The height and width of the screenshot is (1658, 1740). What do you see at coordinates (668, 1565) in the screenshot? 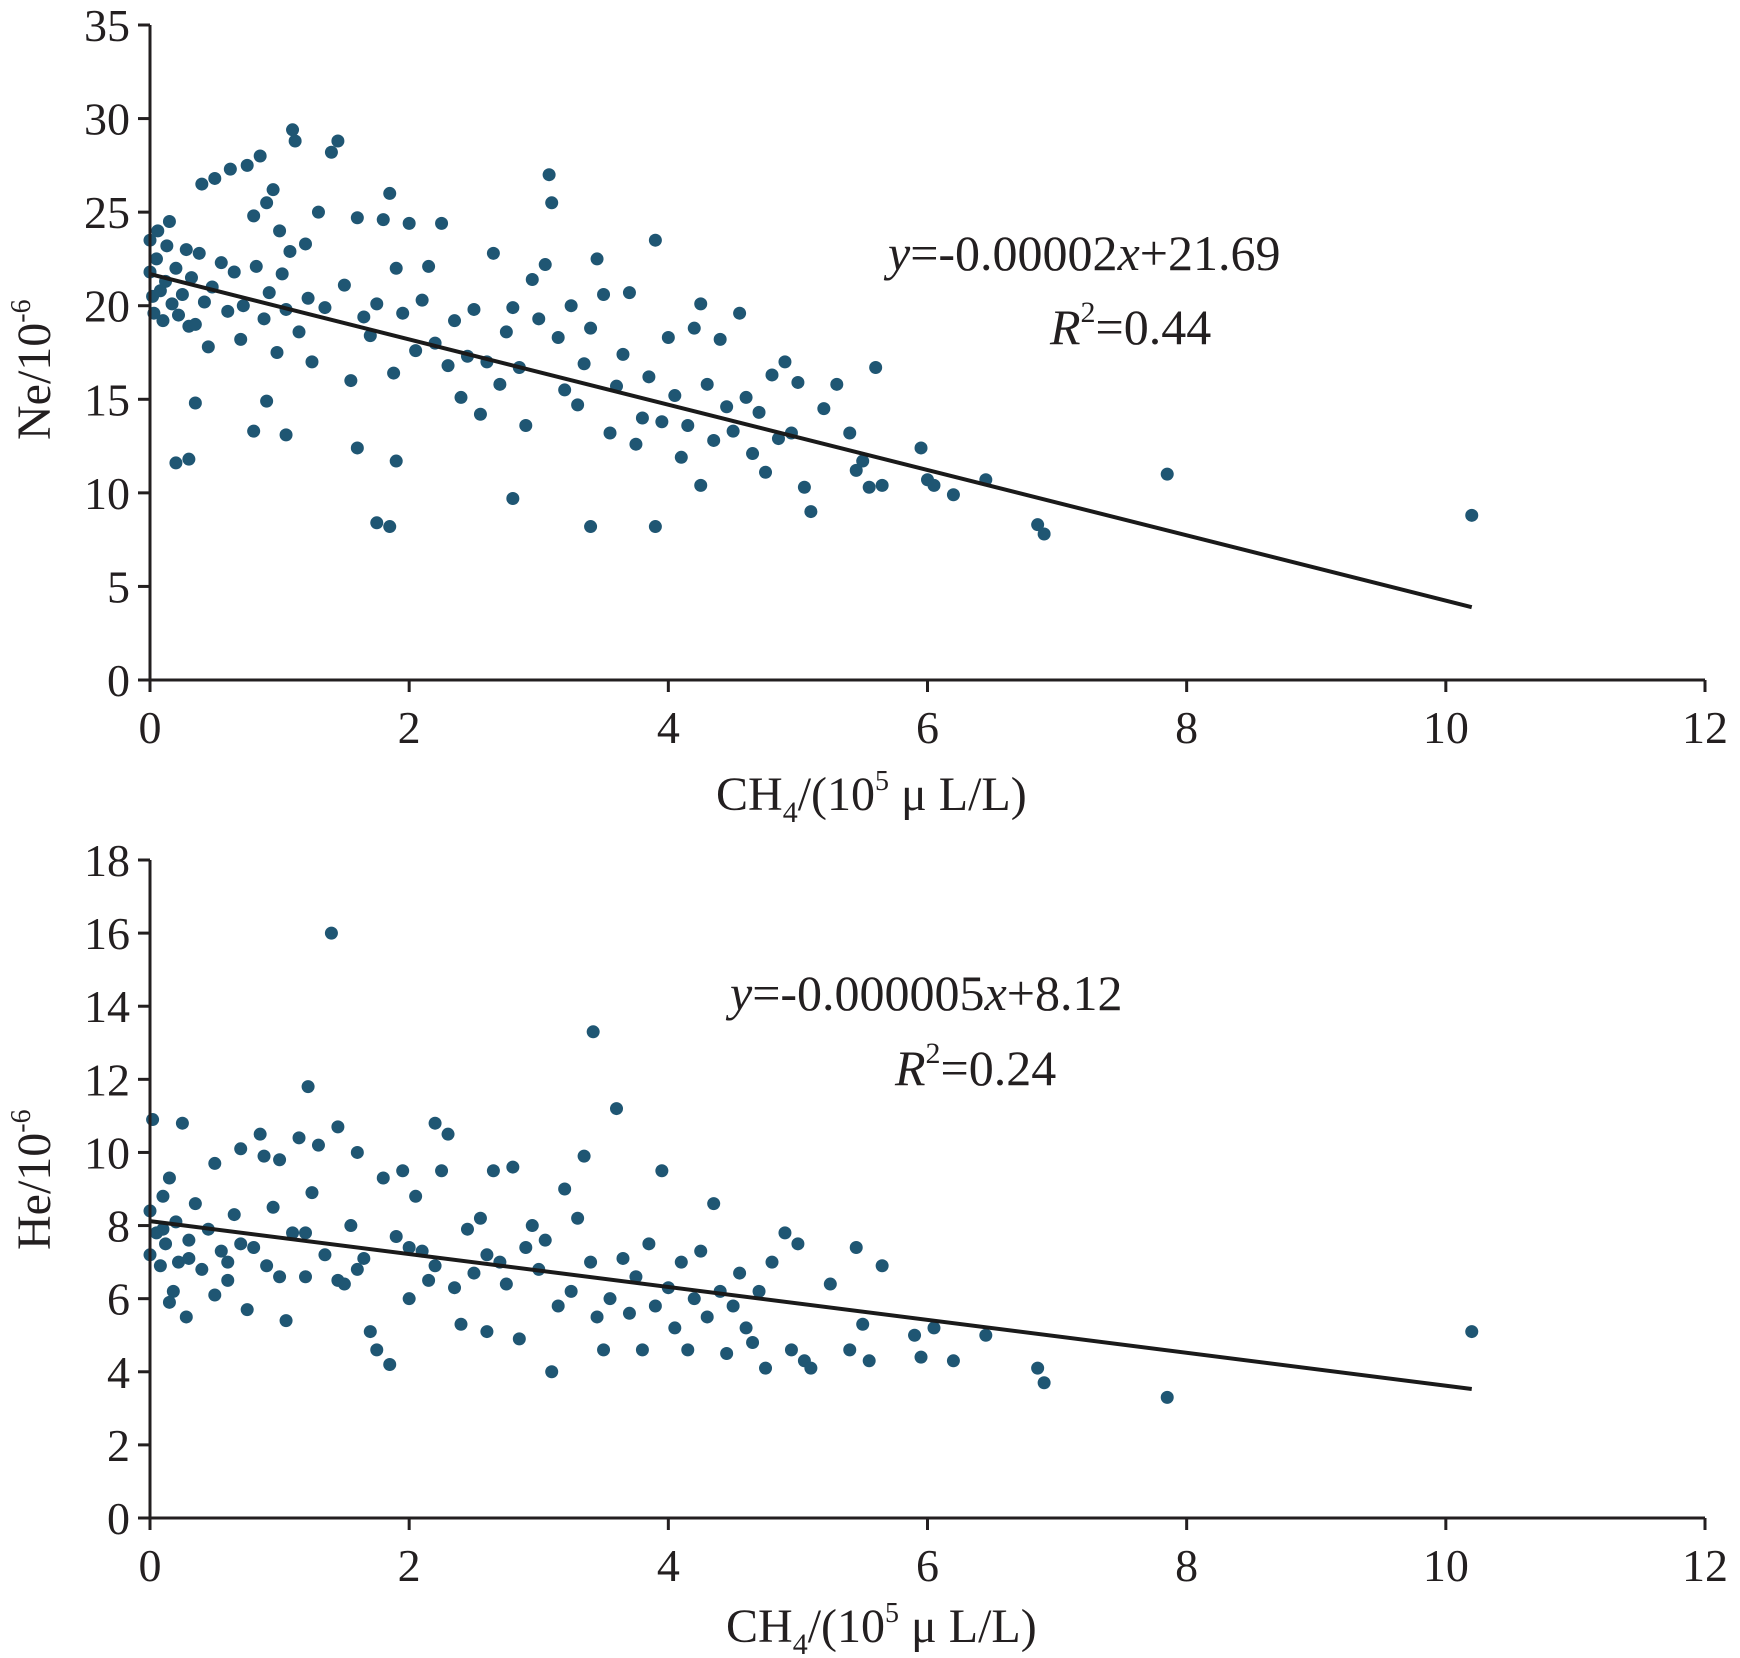
I see `he-x-tick-label: 4` at bounding box center [668, 1565].